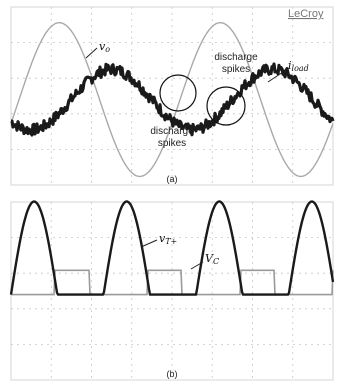 This screenshot has width=338, height=385. I want to click on brand-logo: LeCroy, so click(306, 14).